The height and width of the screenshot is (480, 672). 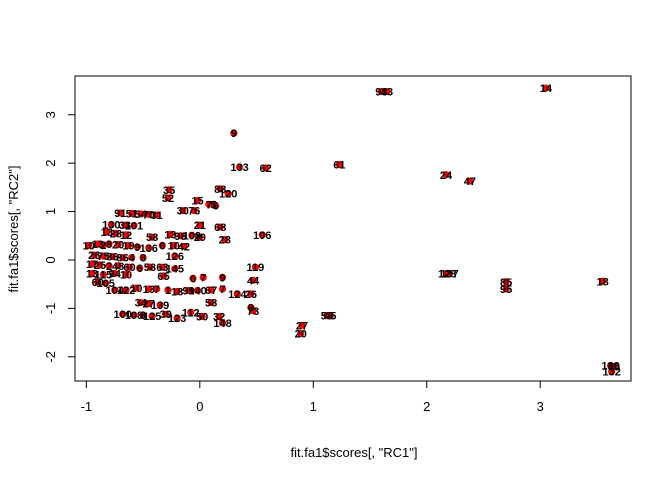 I want to click on y-axis: -2 -1 0 1 2 3, so click(x=59, y=237).